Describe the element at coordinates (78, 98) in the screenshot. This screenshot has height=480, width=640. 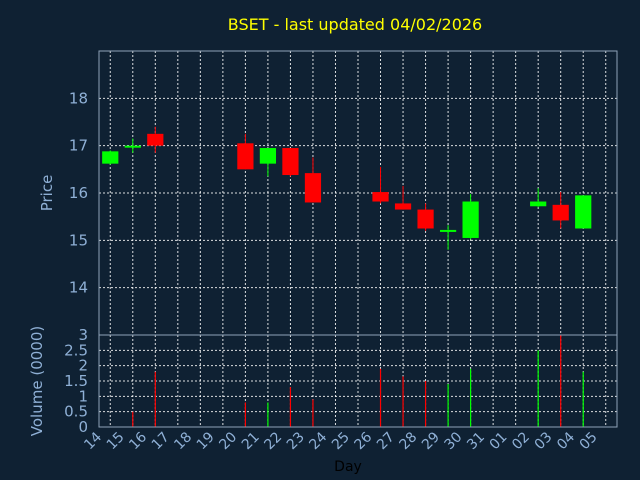
I see `price-tick-label: 18` at that location.